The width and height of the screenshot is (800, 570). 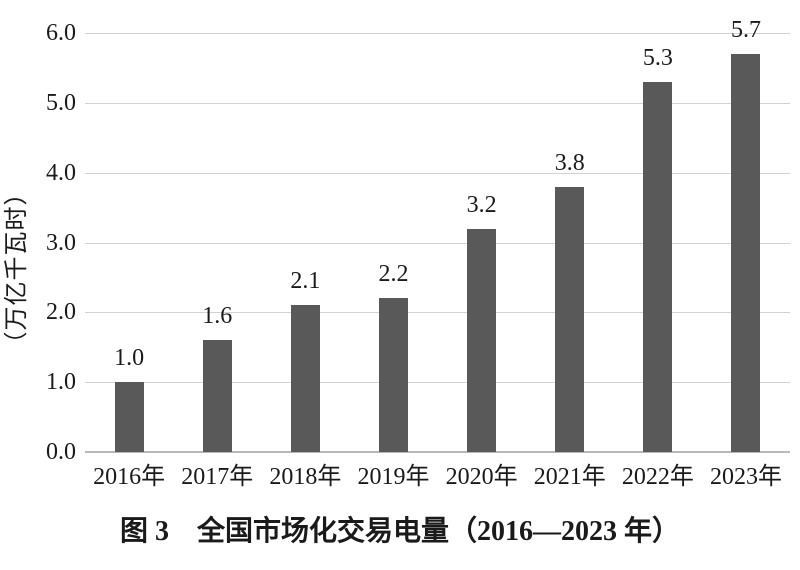 I want to click on y-axis-tick-label: 6.0, so click(x=61, y=33).